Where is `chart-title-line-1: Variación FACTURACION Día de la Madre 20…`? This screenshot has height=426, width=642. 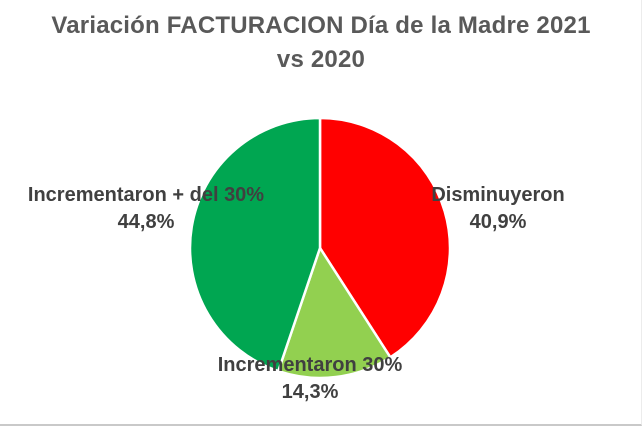 chart-title-line-1: Variación FACTURACION Día de la Madre 20… is located at coordinates (321, 25).